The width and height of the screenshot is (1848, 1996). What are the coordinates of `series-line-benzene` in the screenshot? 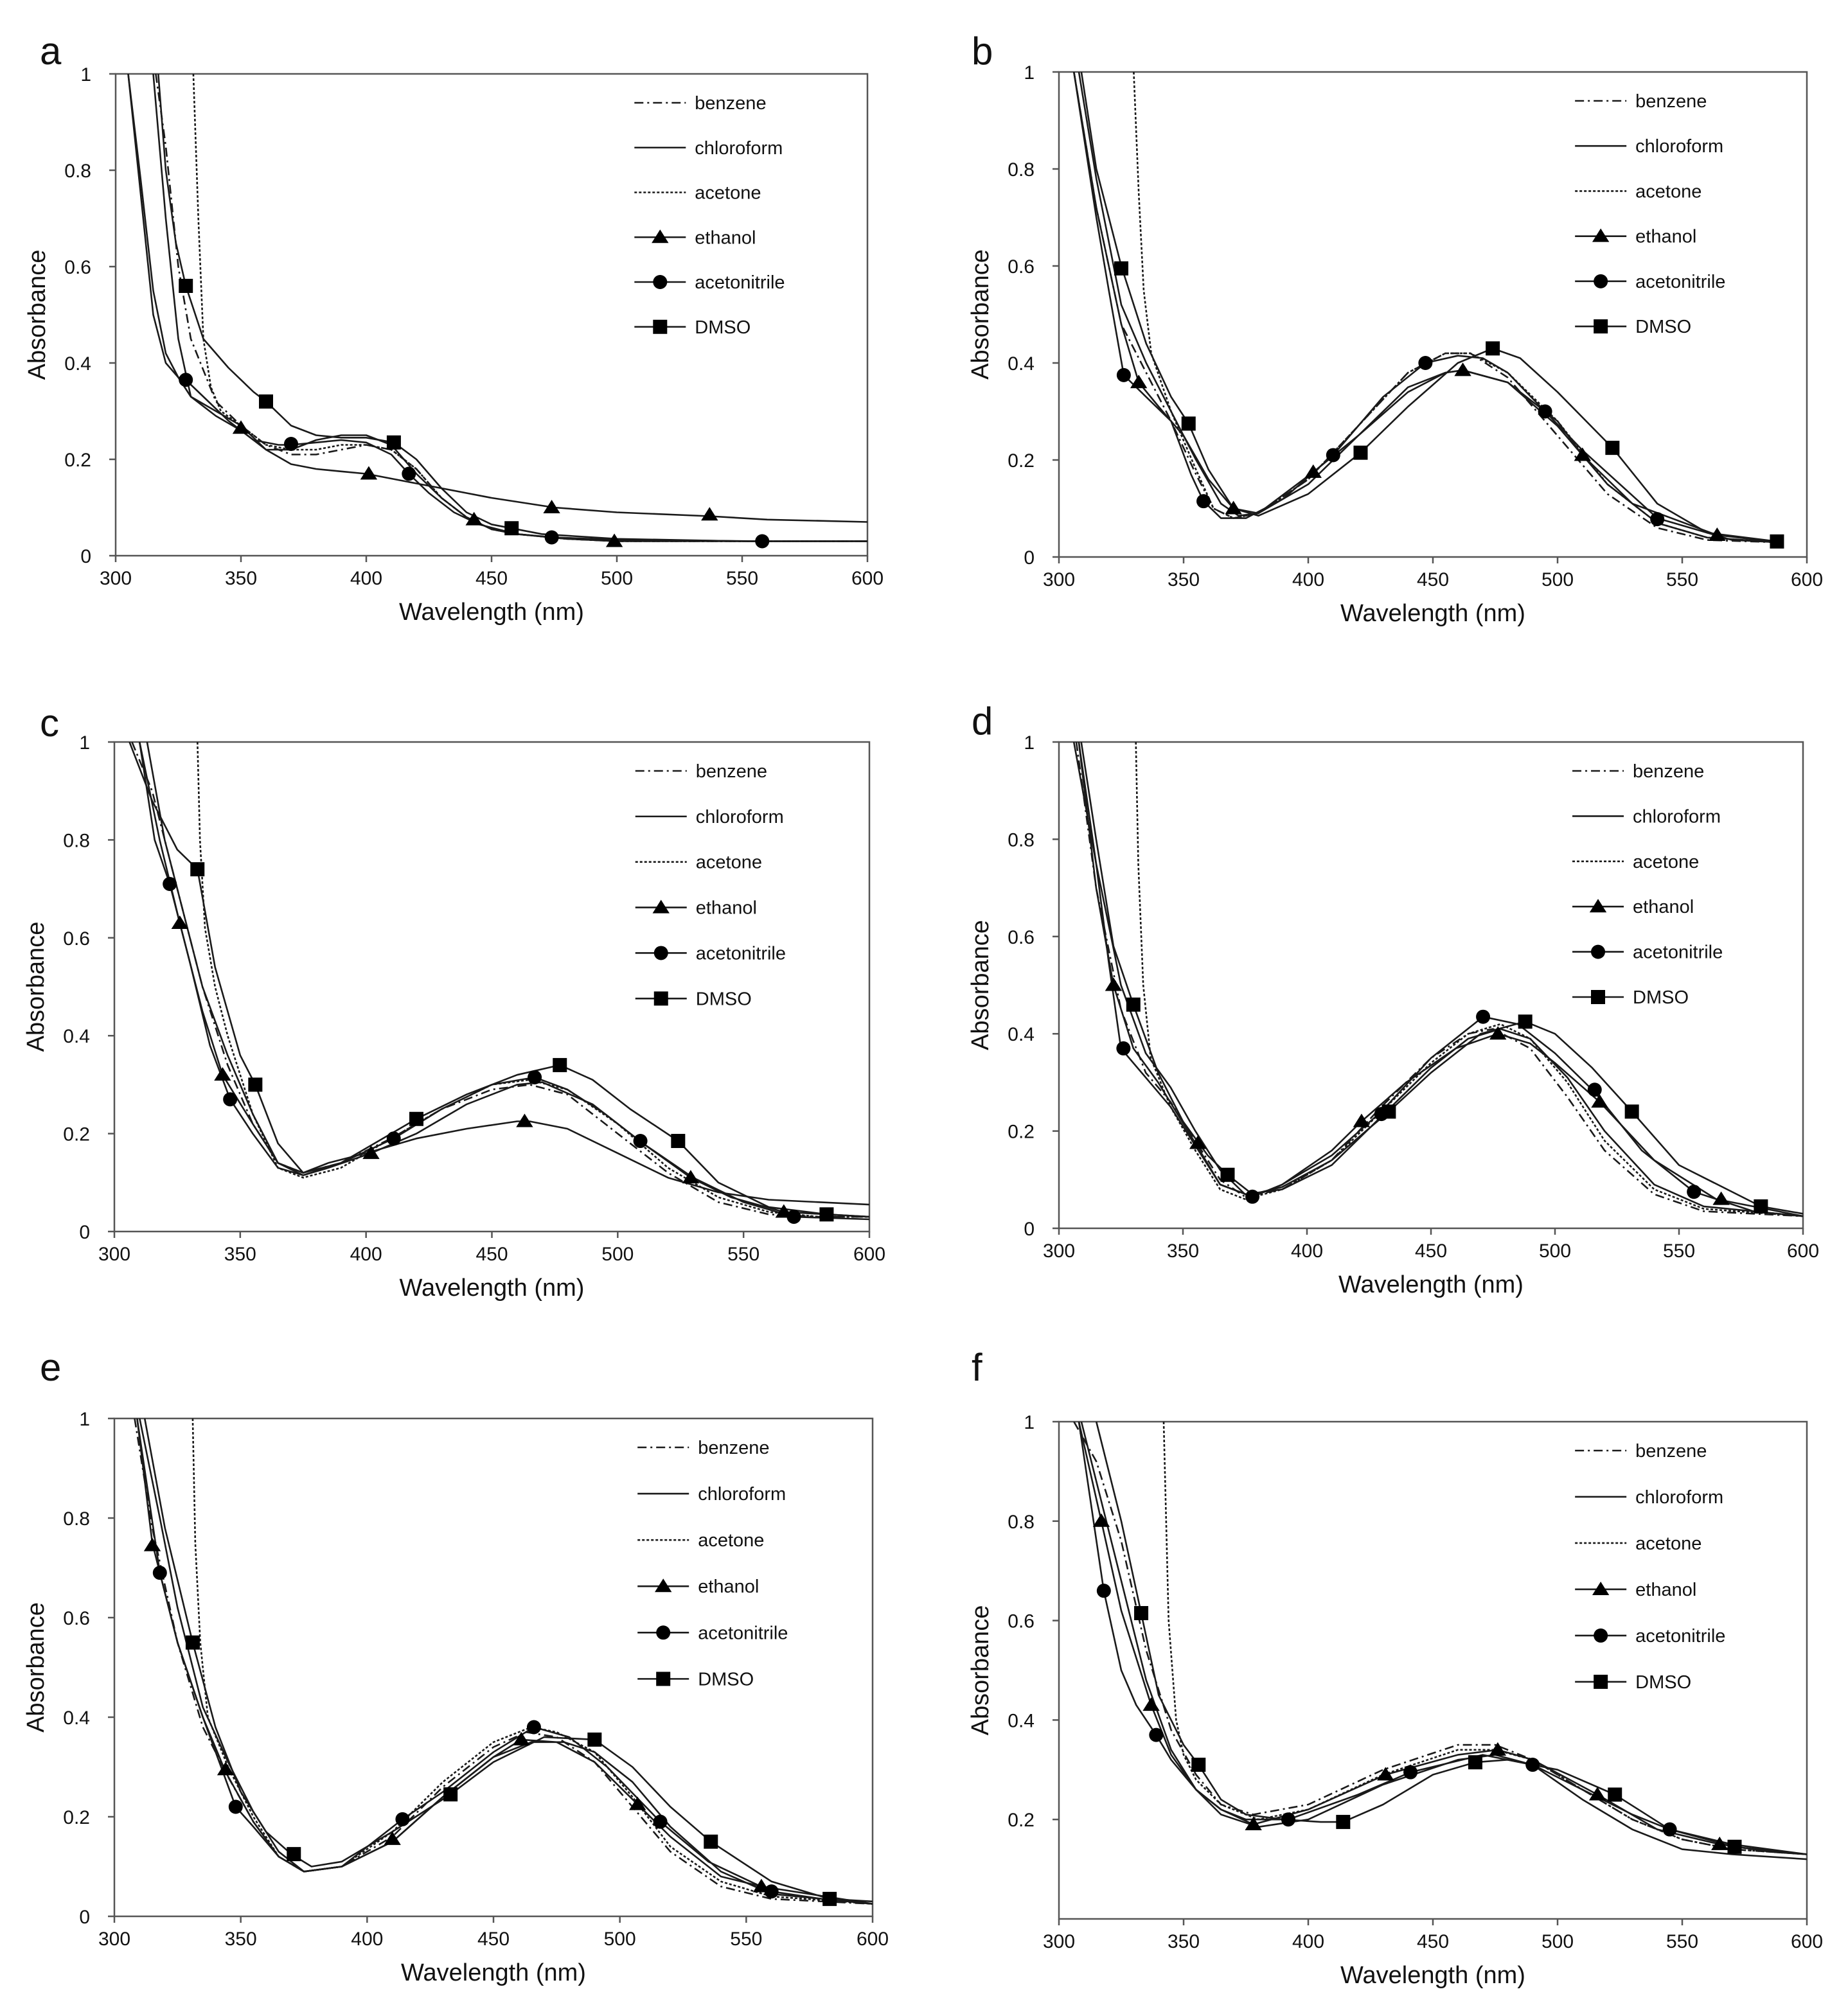 It's located at (503, 1661).